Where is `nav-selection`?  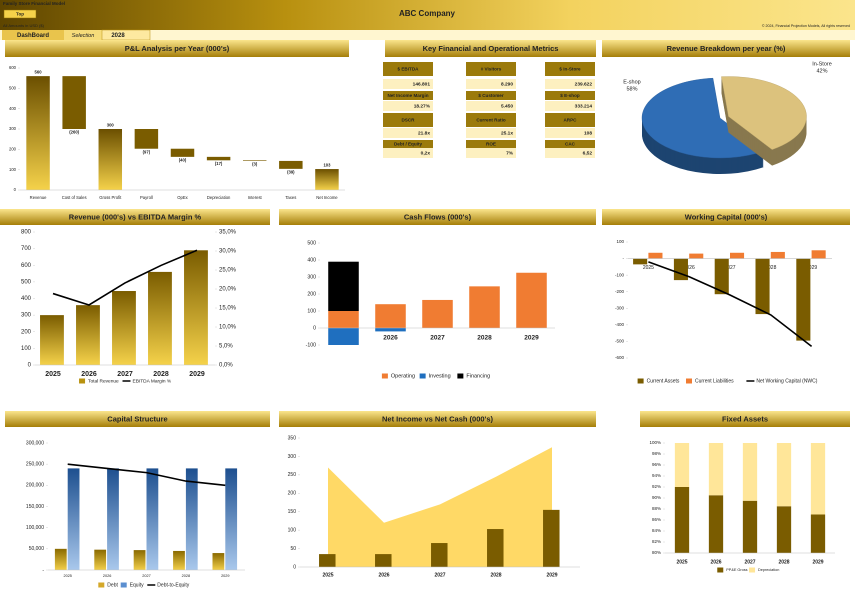 nav-selection is located at coordinates (83, 35).